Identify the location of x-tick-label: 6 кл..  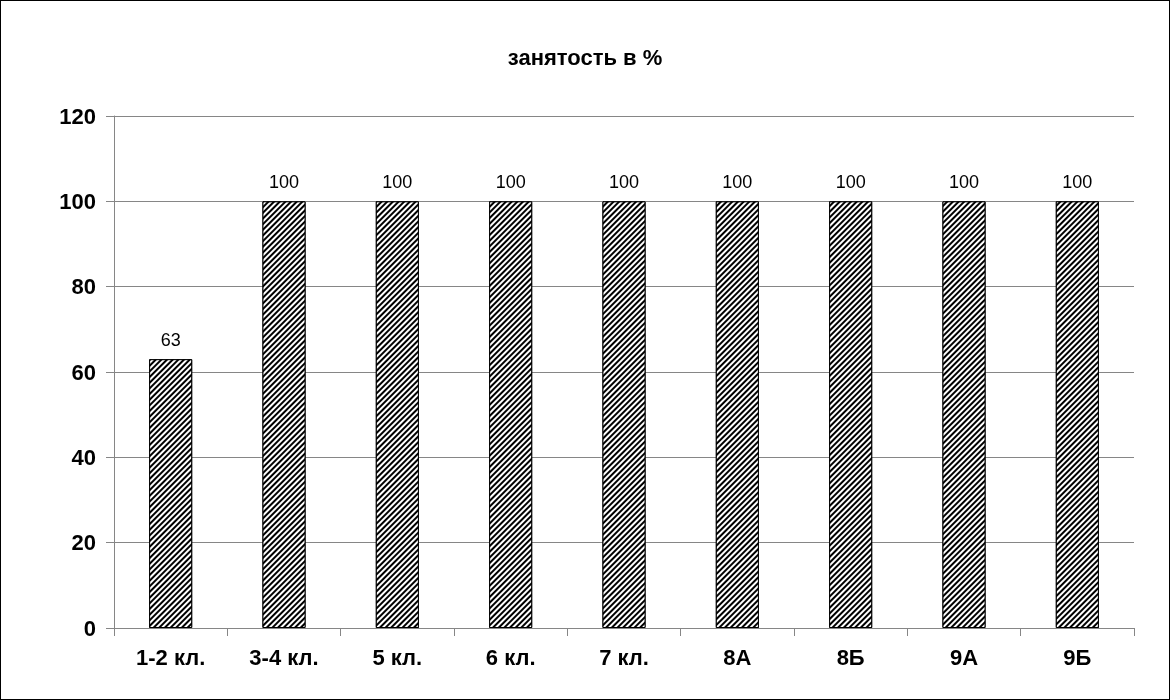
(510, 657).